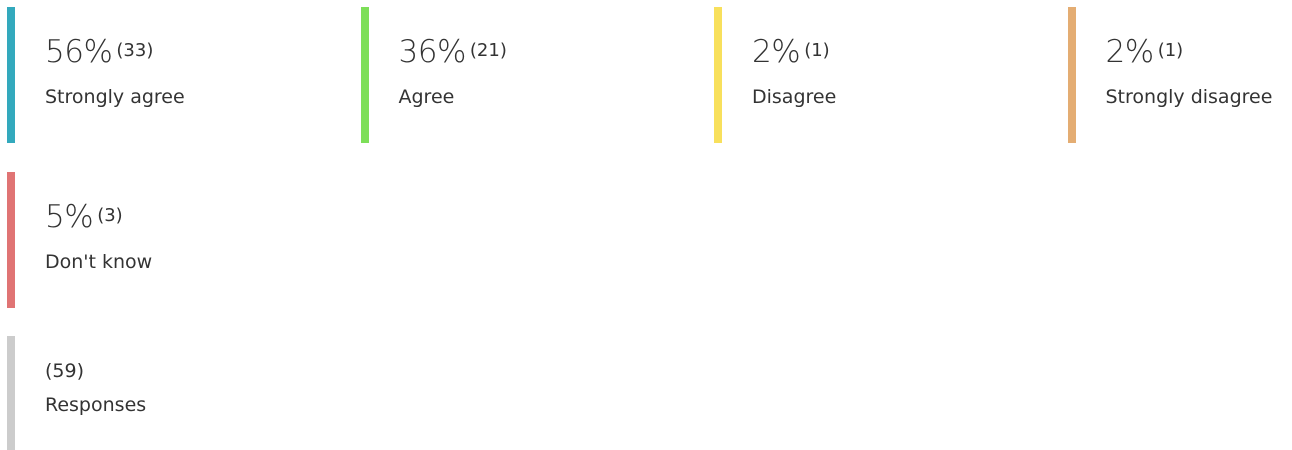 The height and width of the screenshot is (450, 1292). I want to click on stat-percent: 56%, so click(79, 52).